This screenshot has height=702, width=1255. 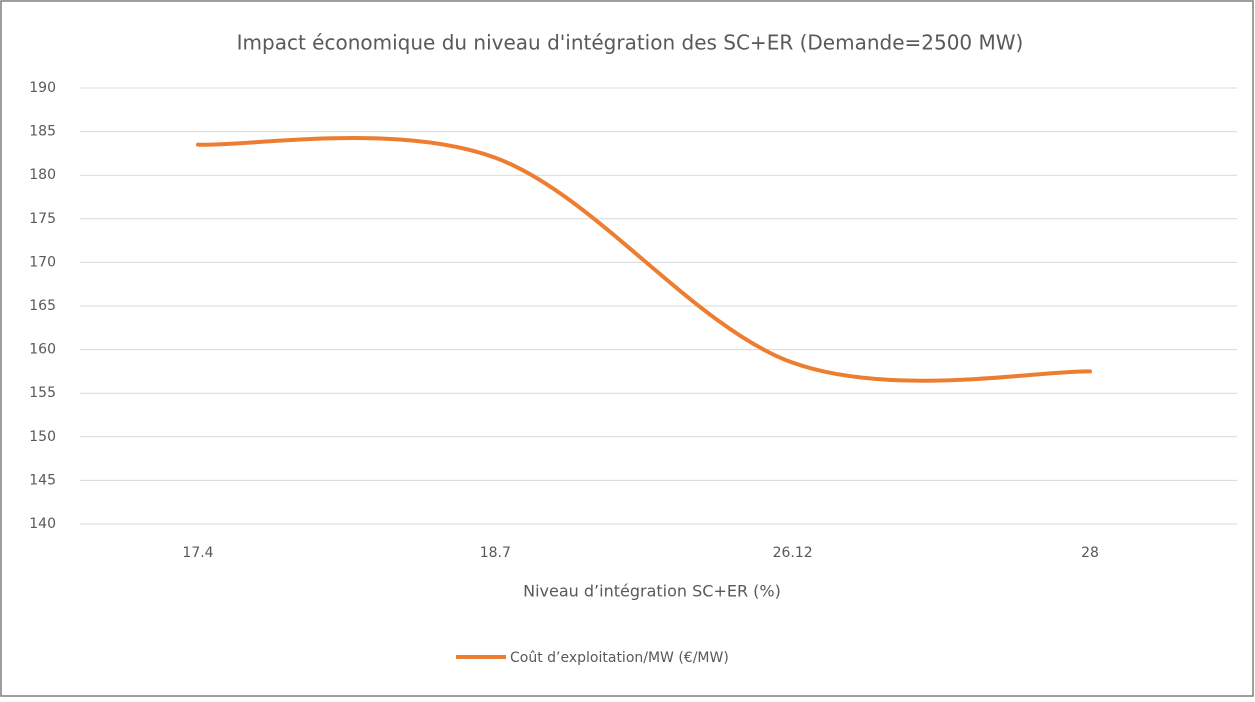 I want to click on y-tick-label: 190, so click(x=42, y=88).